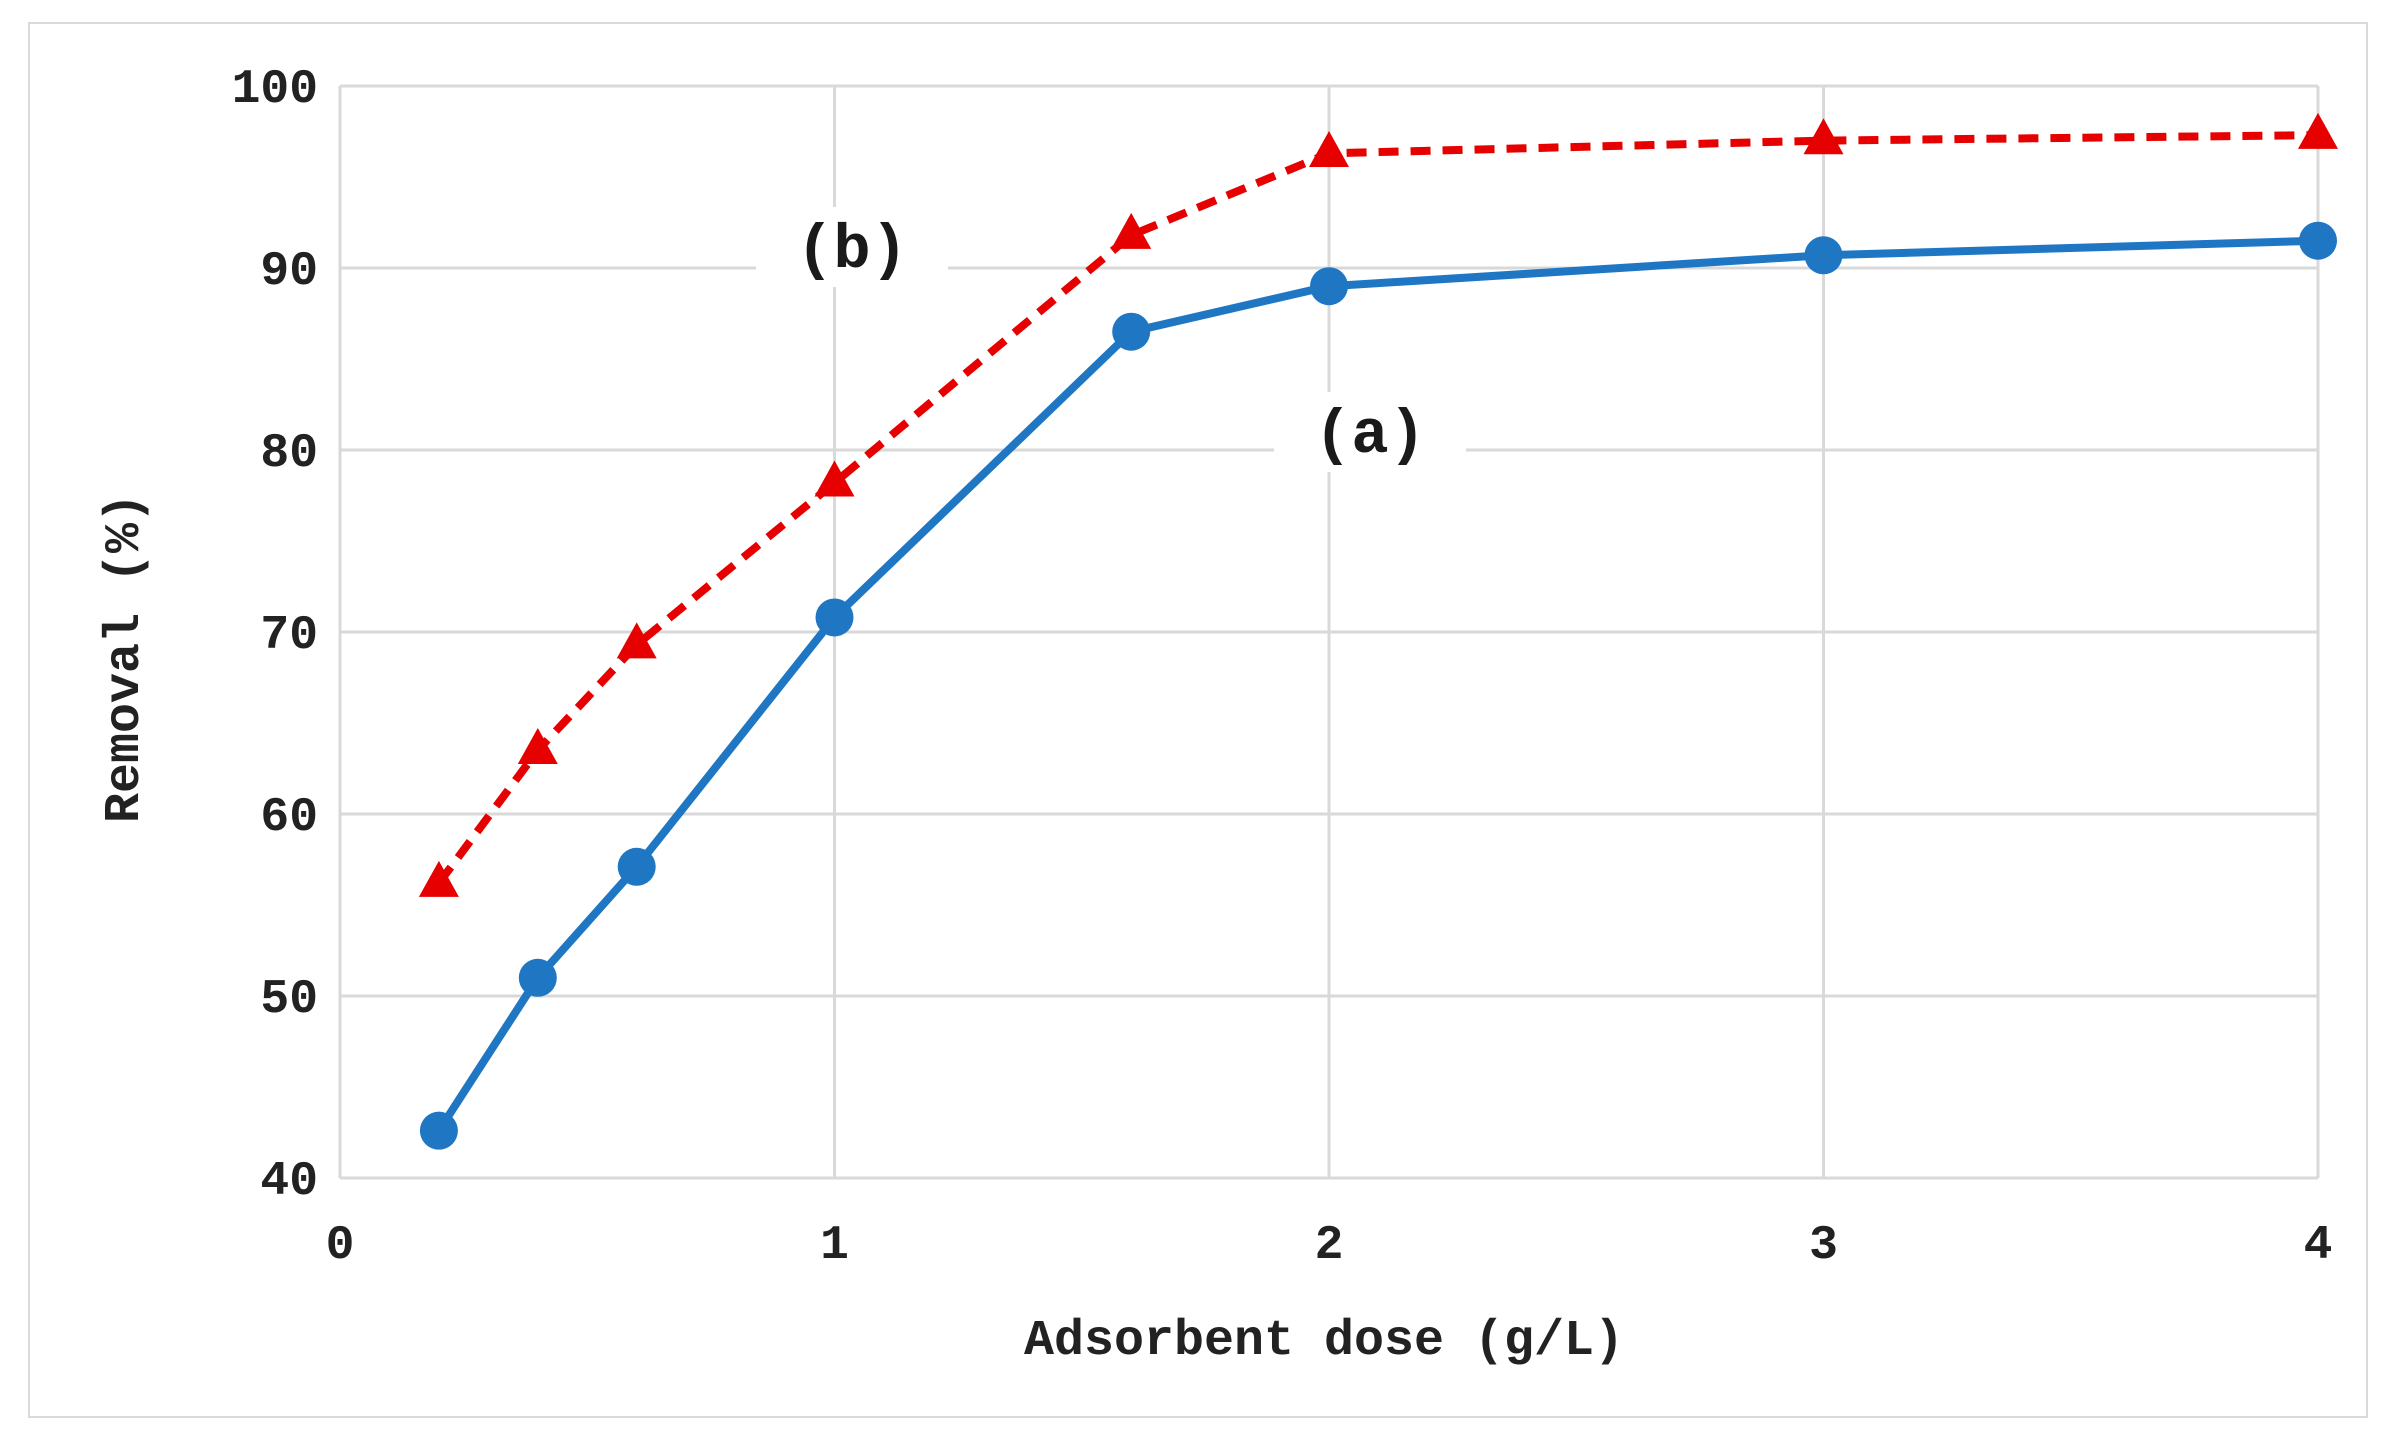 This screenshot has width=2404, height=1451. Describe the element at coordinates (2318, 1246) in the screenshot. I see `x-tick-label: 4` at that location.